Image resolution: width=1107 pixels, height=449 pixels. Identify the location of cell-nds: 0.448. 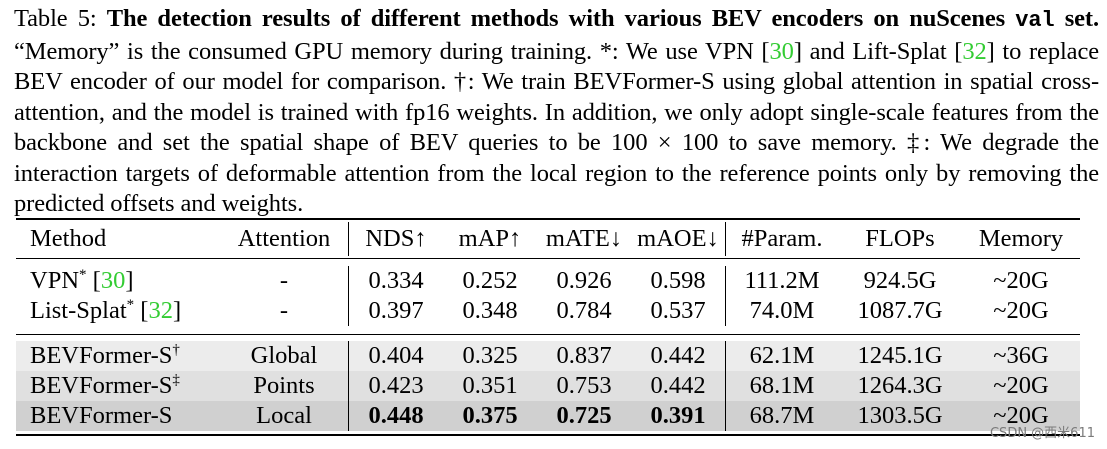
(395, 416).